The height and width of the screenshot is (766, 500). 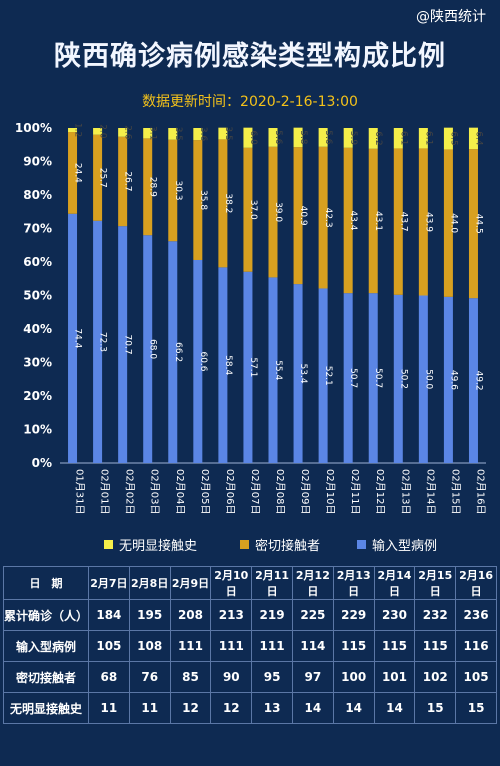 I want to click on data-label: 35.8, so click(x=203, y=200).